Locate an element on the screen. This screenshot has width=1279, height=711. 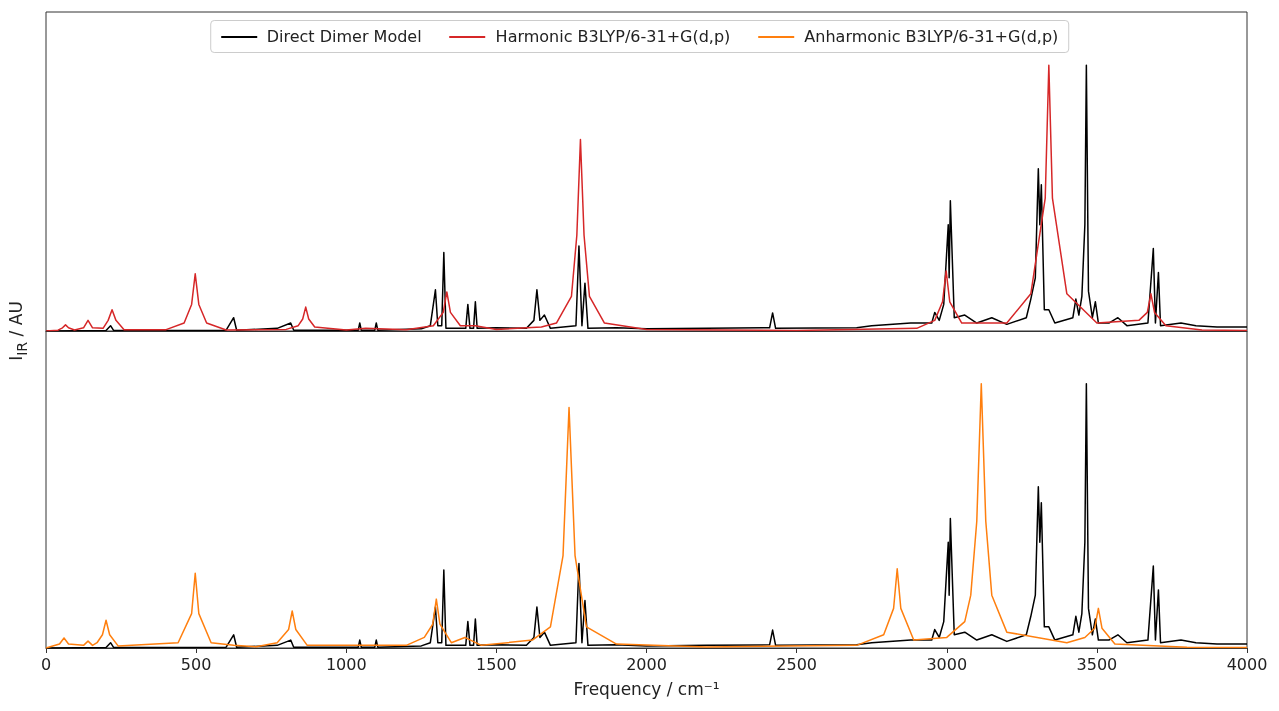
x-tick-label: 500 is located at coordinates (196, 664).